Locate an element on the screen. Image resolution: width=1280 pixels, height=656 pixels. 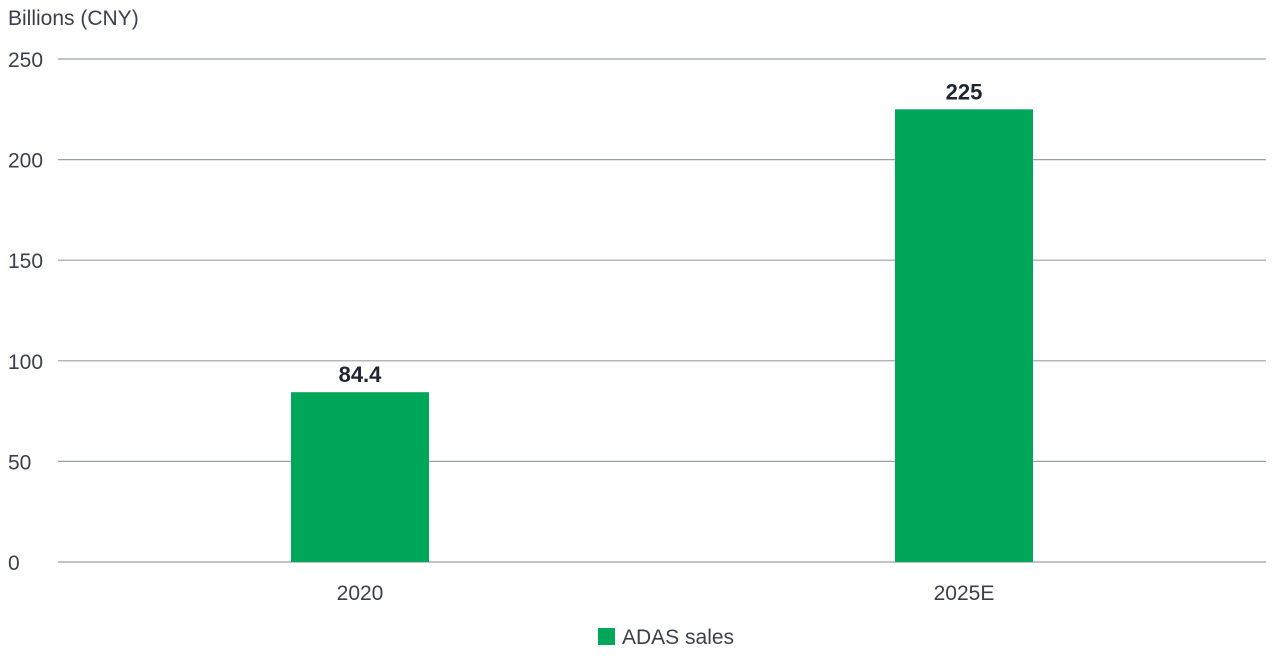
x-tick-label-2025E: 2025E is located at coordinates (964, 593).